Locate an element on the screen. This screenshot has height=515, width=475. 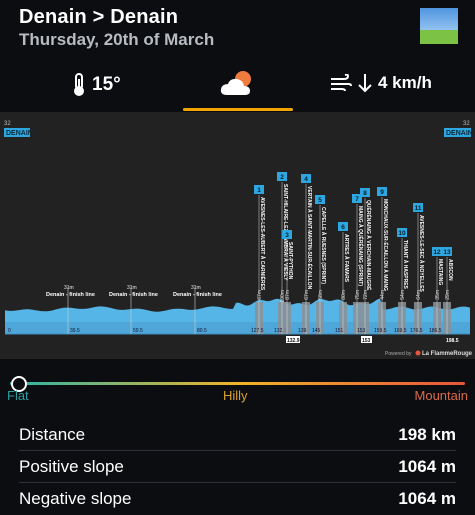
finish-passage-km: 80.5 is located at coordinates (202, 331).